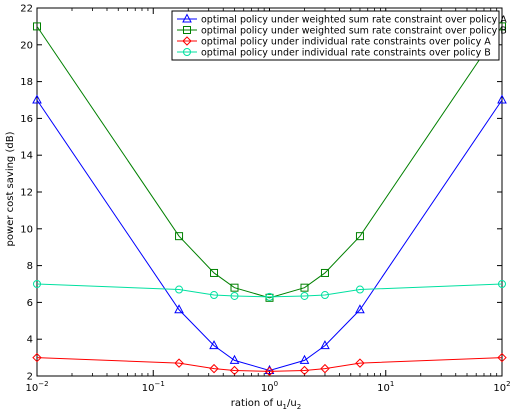 This screenshot has height=415, width=511. What do you see at coordinates (385, 387) in the screenshot?
I see `x-tick-label: 10¹` at bounding box center [385, 387].